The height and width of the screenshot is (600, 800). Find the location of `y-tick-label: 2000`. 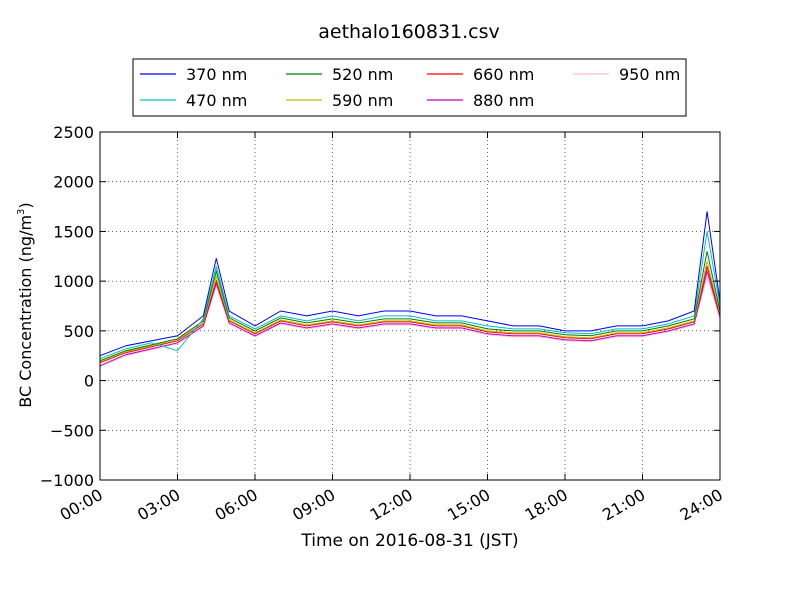

y-tick-label: 2000 is located at coordinates (73, 182).